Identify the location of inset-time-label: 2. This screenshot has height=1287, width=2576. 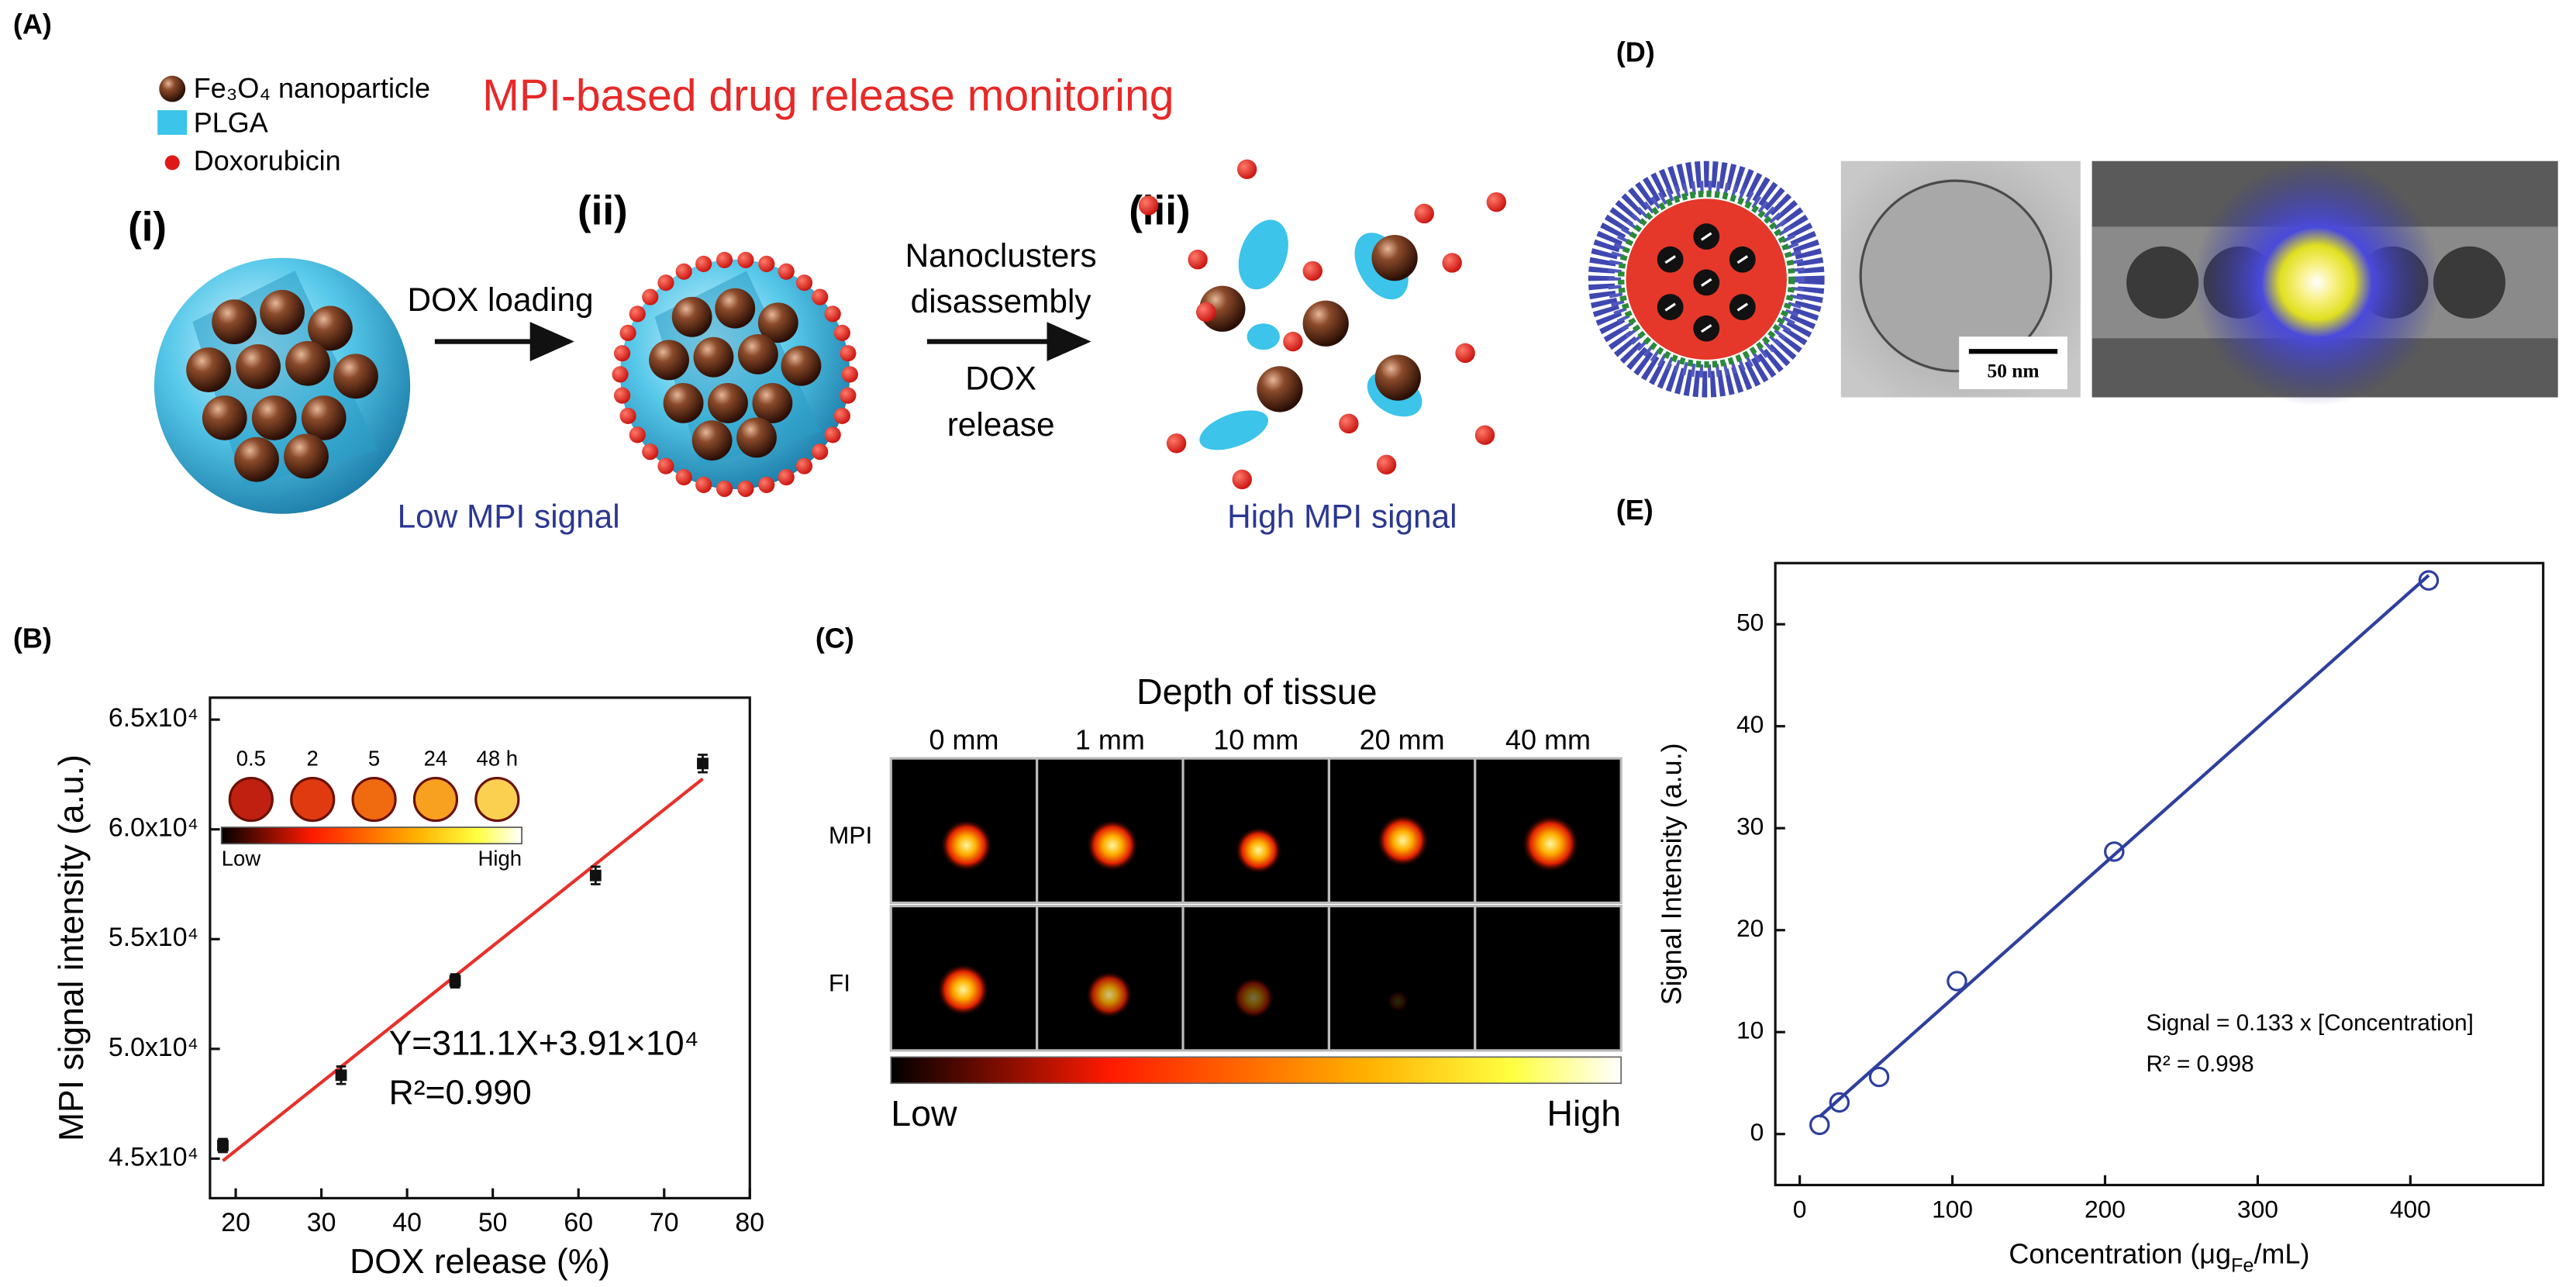
(313, 759).